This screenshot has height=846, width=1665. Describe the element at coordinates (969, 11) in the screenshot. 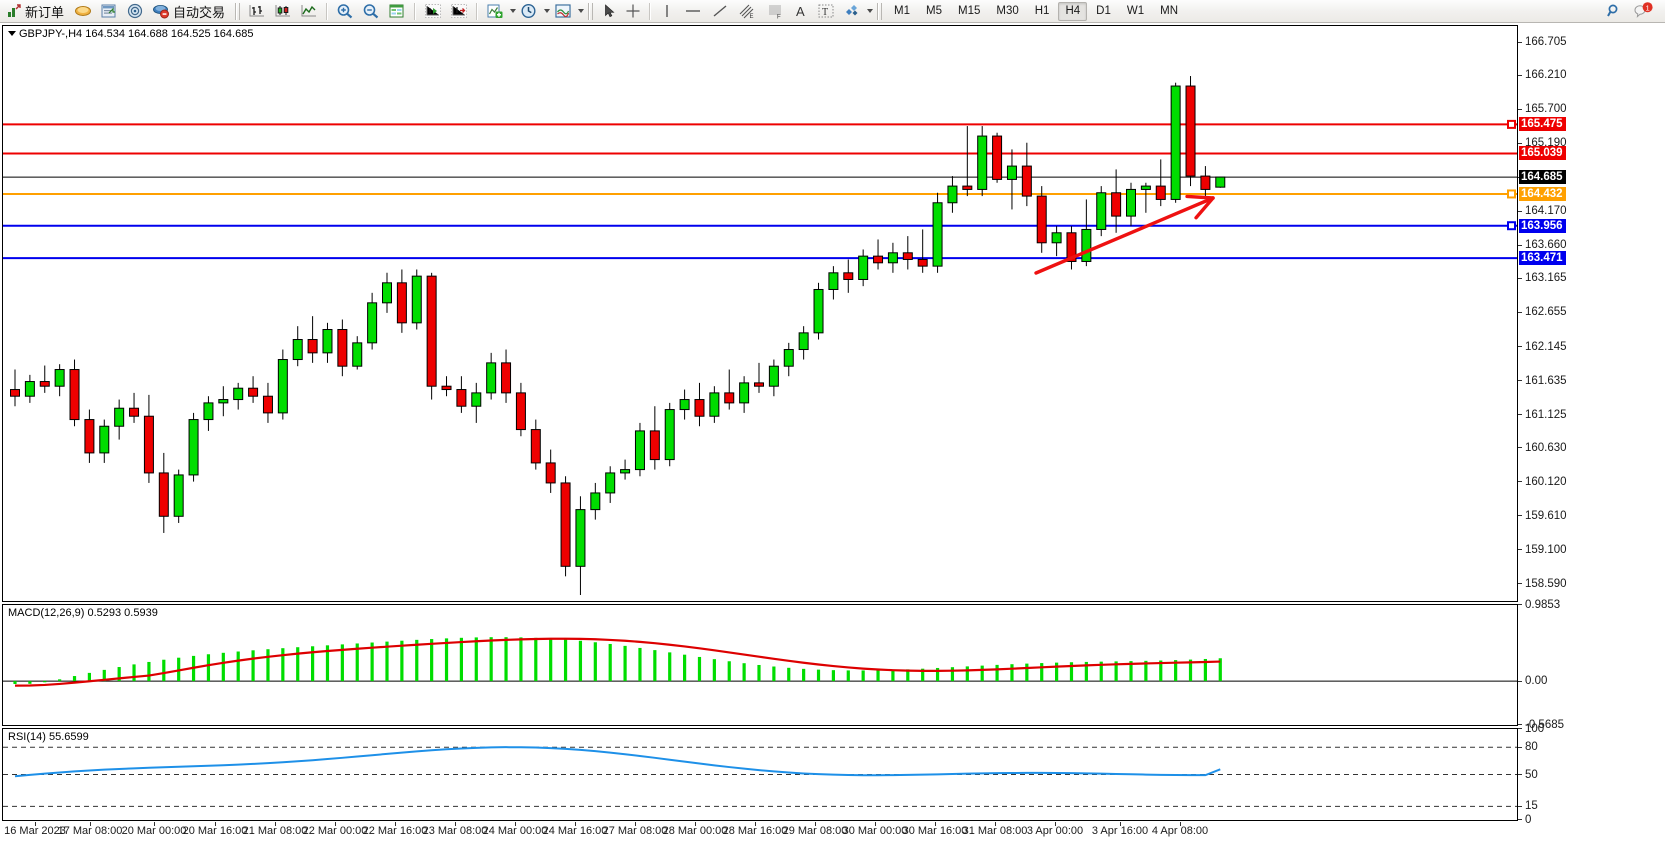

I see `timeframe-m15: M15` at that location.